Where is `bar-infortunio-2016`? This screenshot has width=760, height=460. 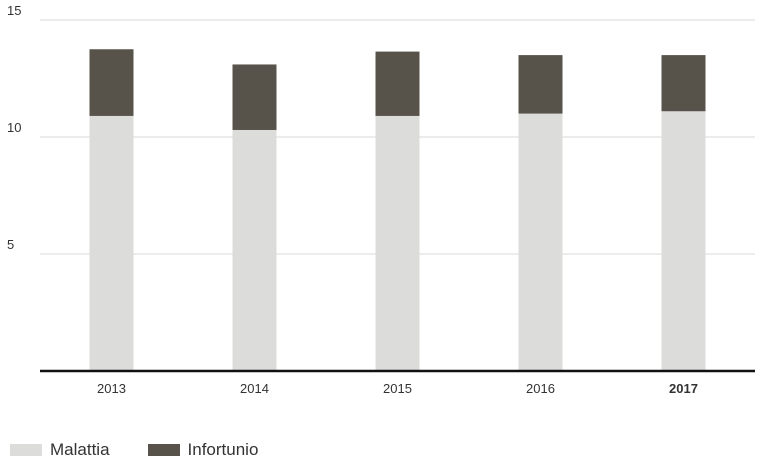
bar-infortunio-2016 is located at coordinates (540, 84).